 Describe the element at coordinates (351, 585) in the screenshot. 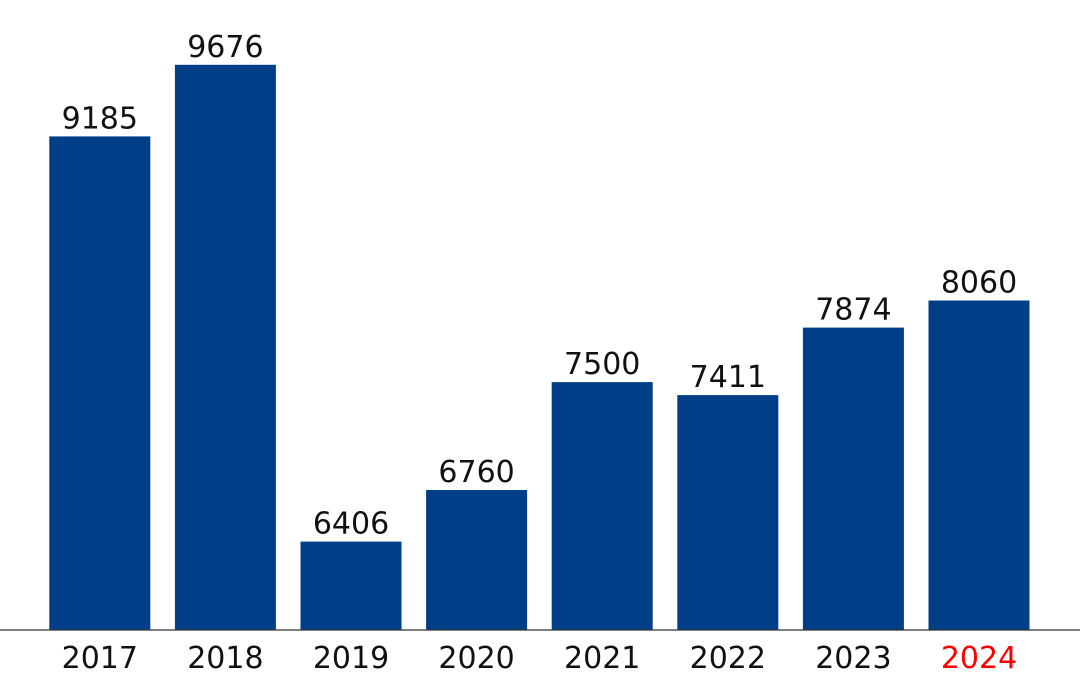

I see `bar-2019` at that location.